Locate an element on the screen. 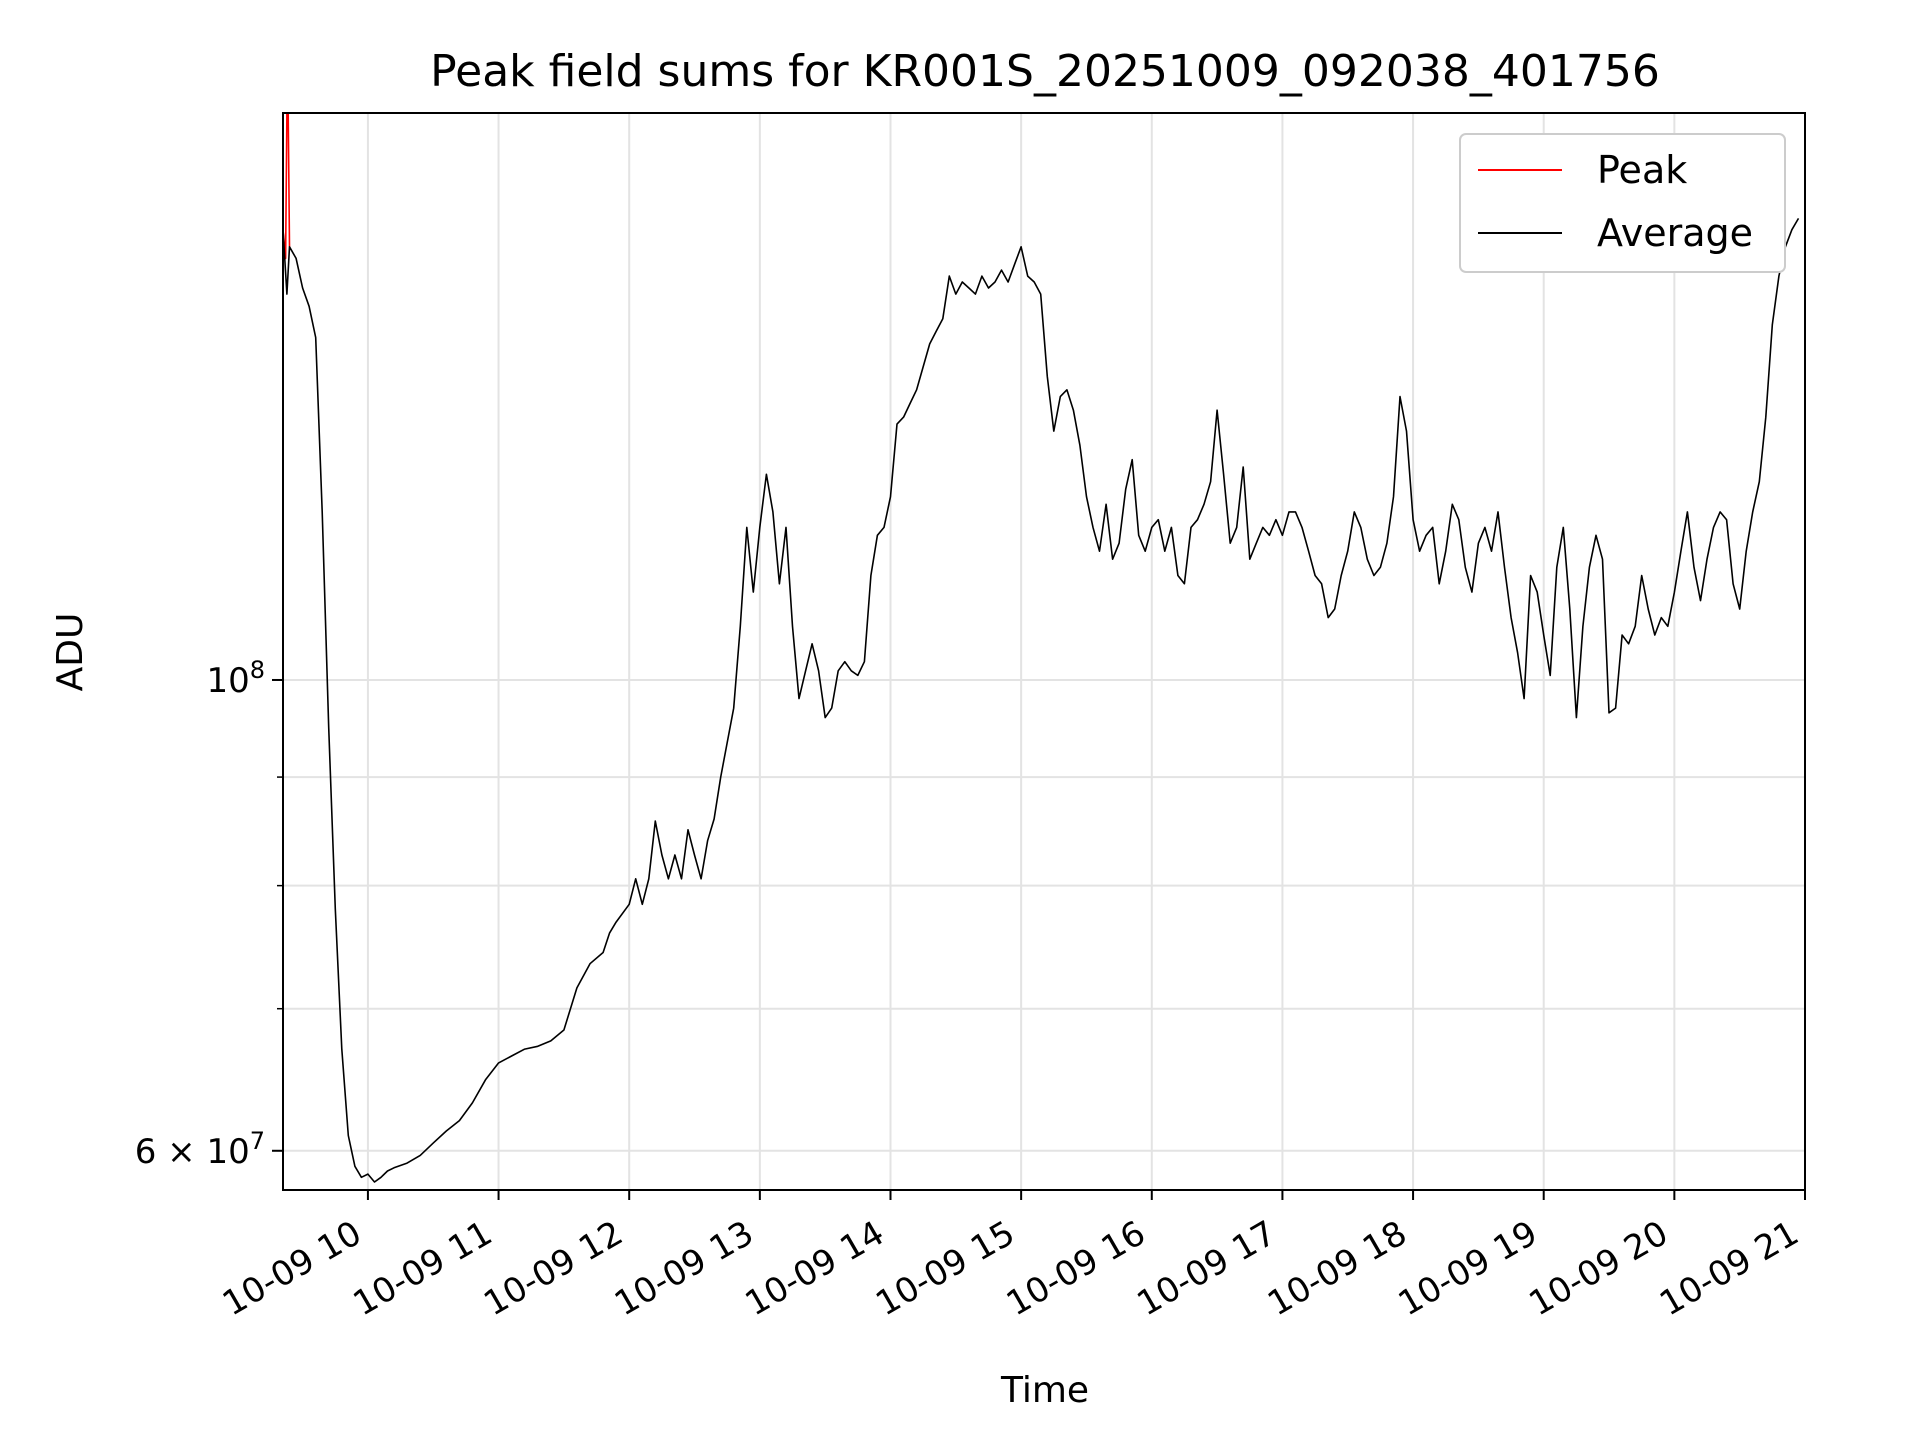  y-axis-label: ADU is located at coordinates (70, 652).